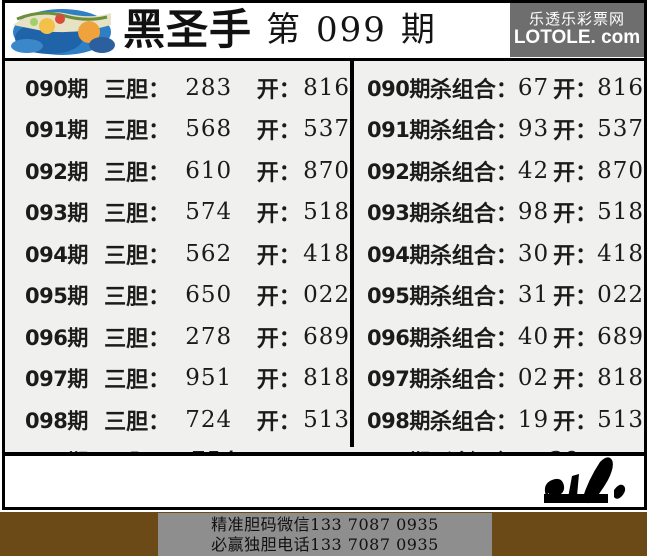 The height and width of the screenshot is (556, 647). What do you see at coordinates (177, 254) in the screenshot?
I see `table-row: 094期 三胆： 562 开： 418` at bounding box center [177, 254].